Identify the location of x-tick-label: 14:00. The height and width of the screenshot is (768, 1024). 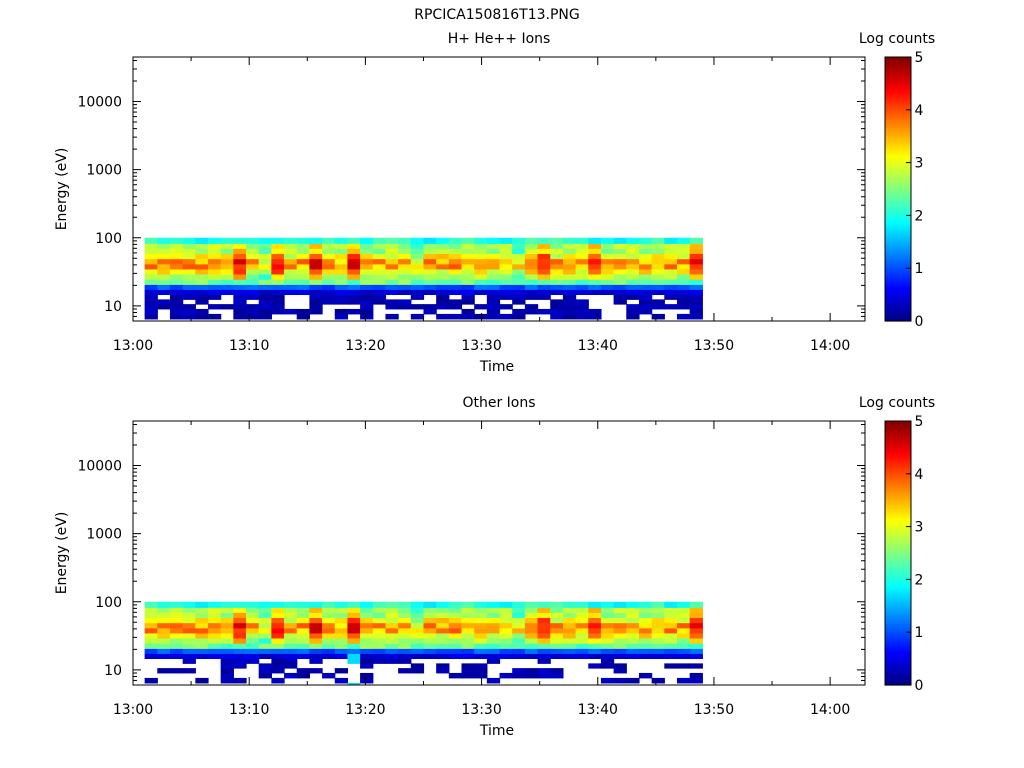
(830, 710).